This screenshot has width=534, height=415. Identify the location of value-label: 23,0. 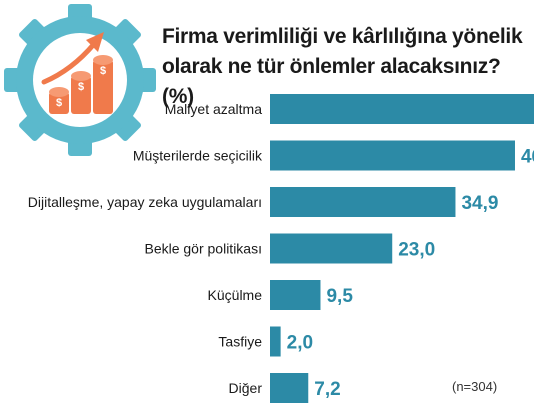
(416, 250).